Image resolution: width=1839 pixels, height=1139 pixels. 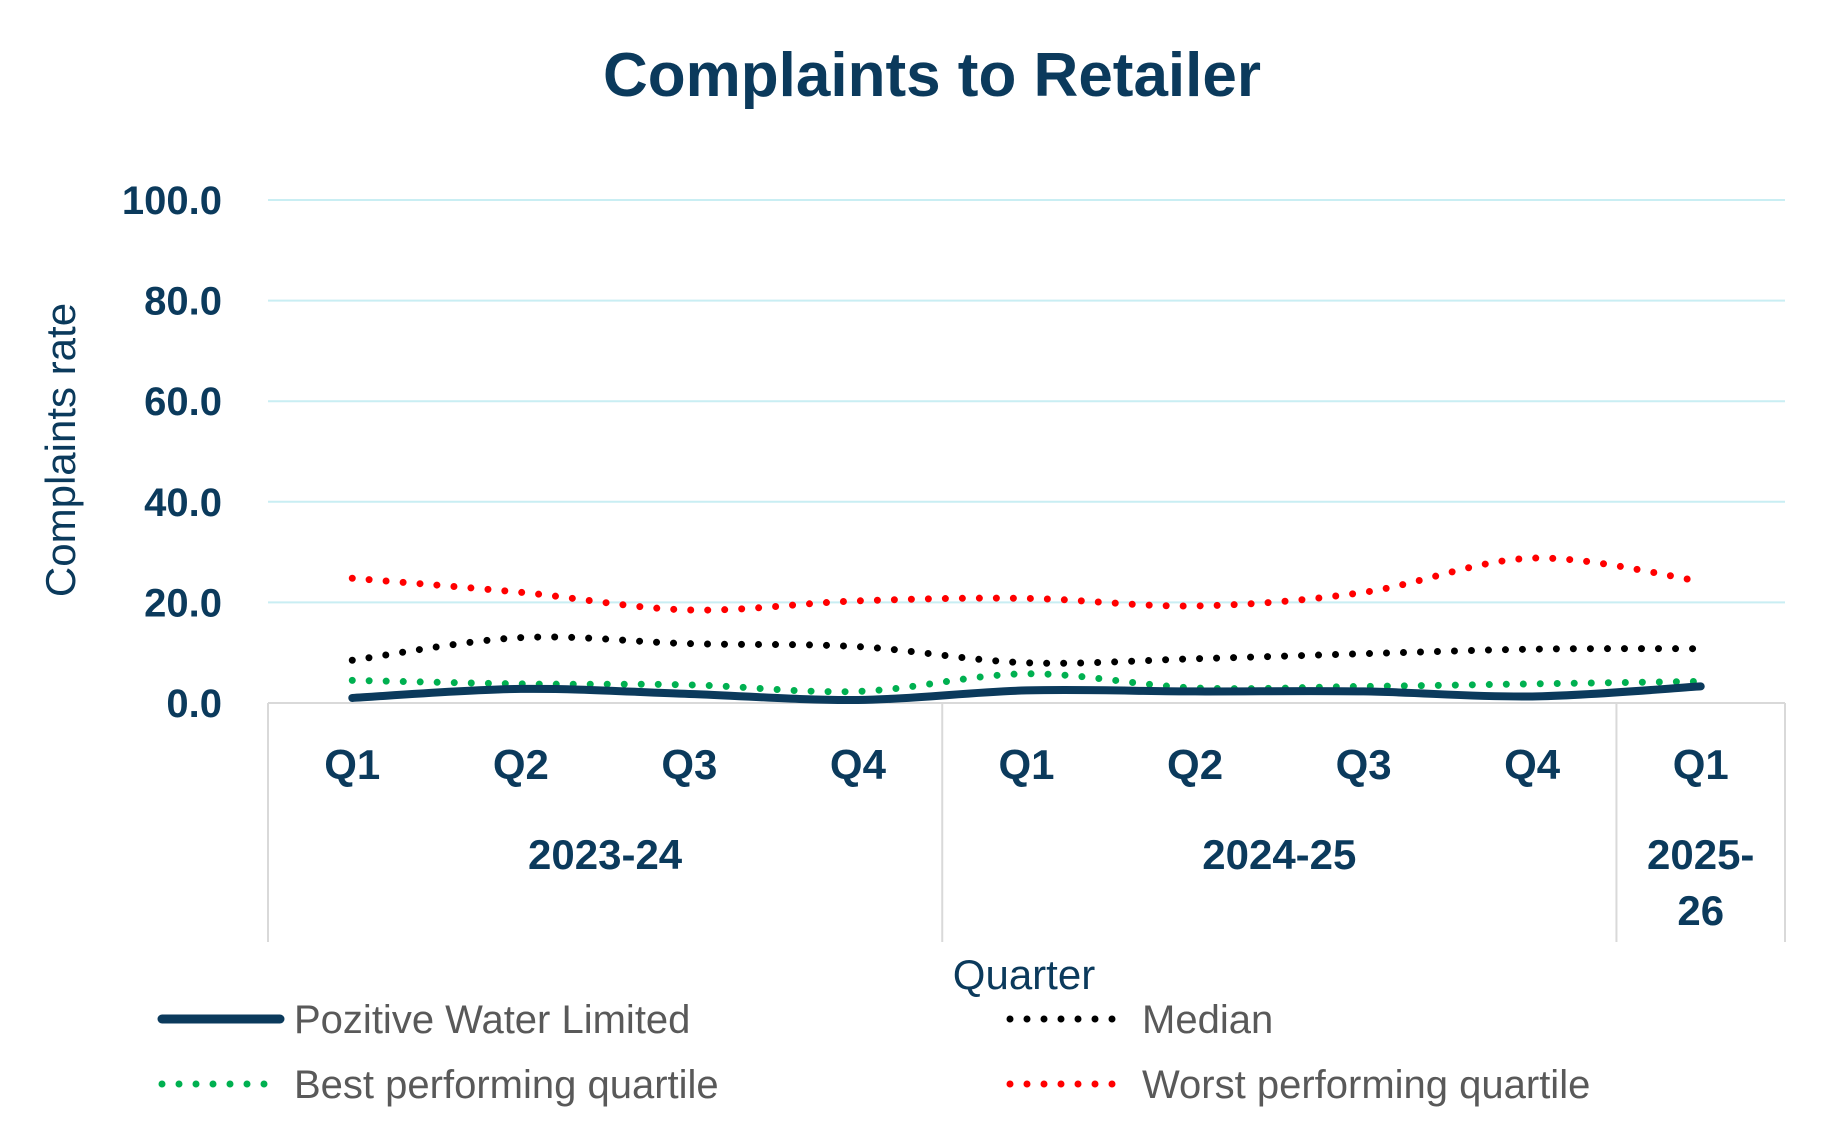 I want to click on legend-label-median: Median, so click(x=1207, y=1020).